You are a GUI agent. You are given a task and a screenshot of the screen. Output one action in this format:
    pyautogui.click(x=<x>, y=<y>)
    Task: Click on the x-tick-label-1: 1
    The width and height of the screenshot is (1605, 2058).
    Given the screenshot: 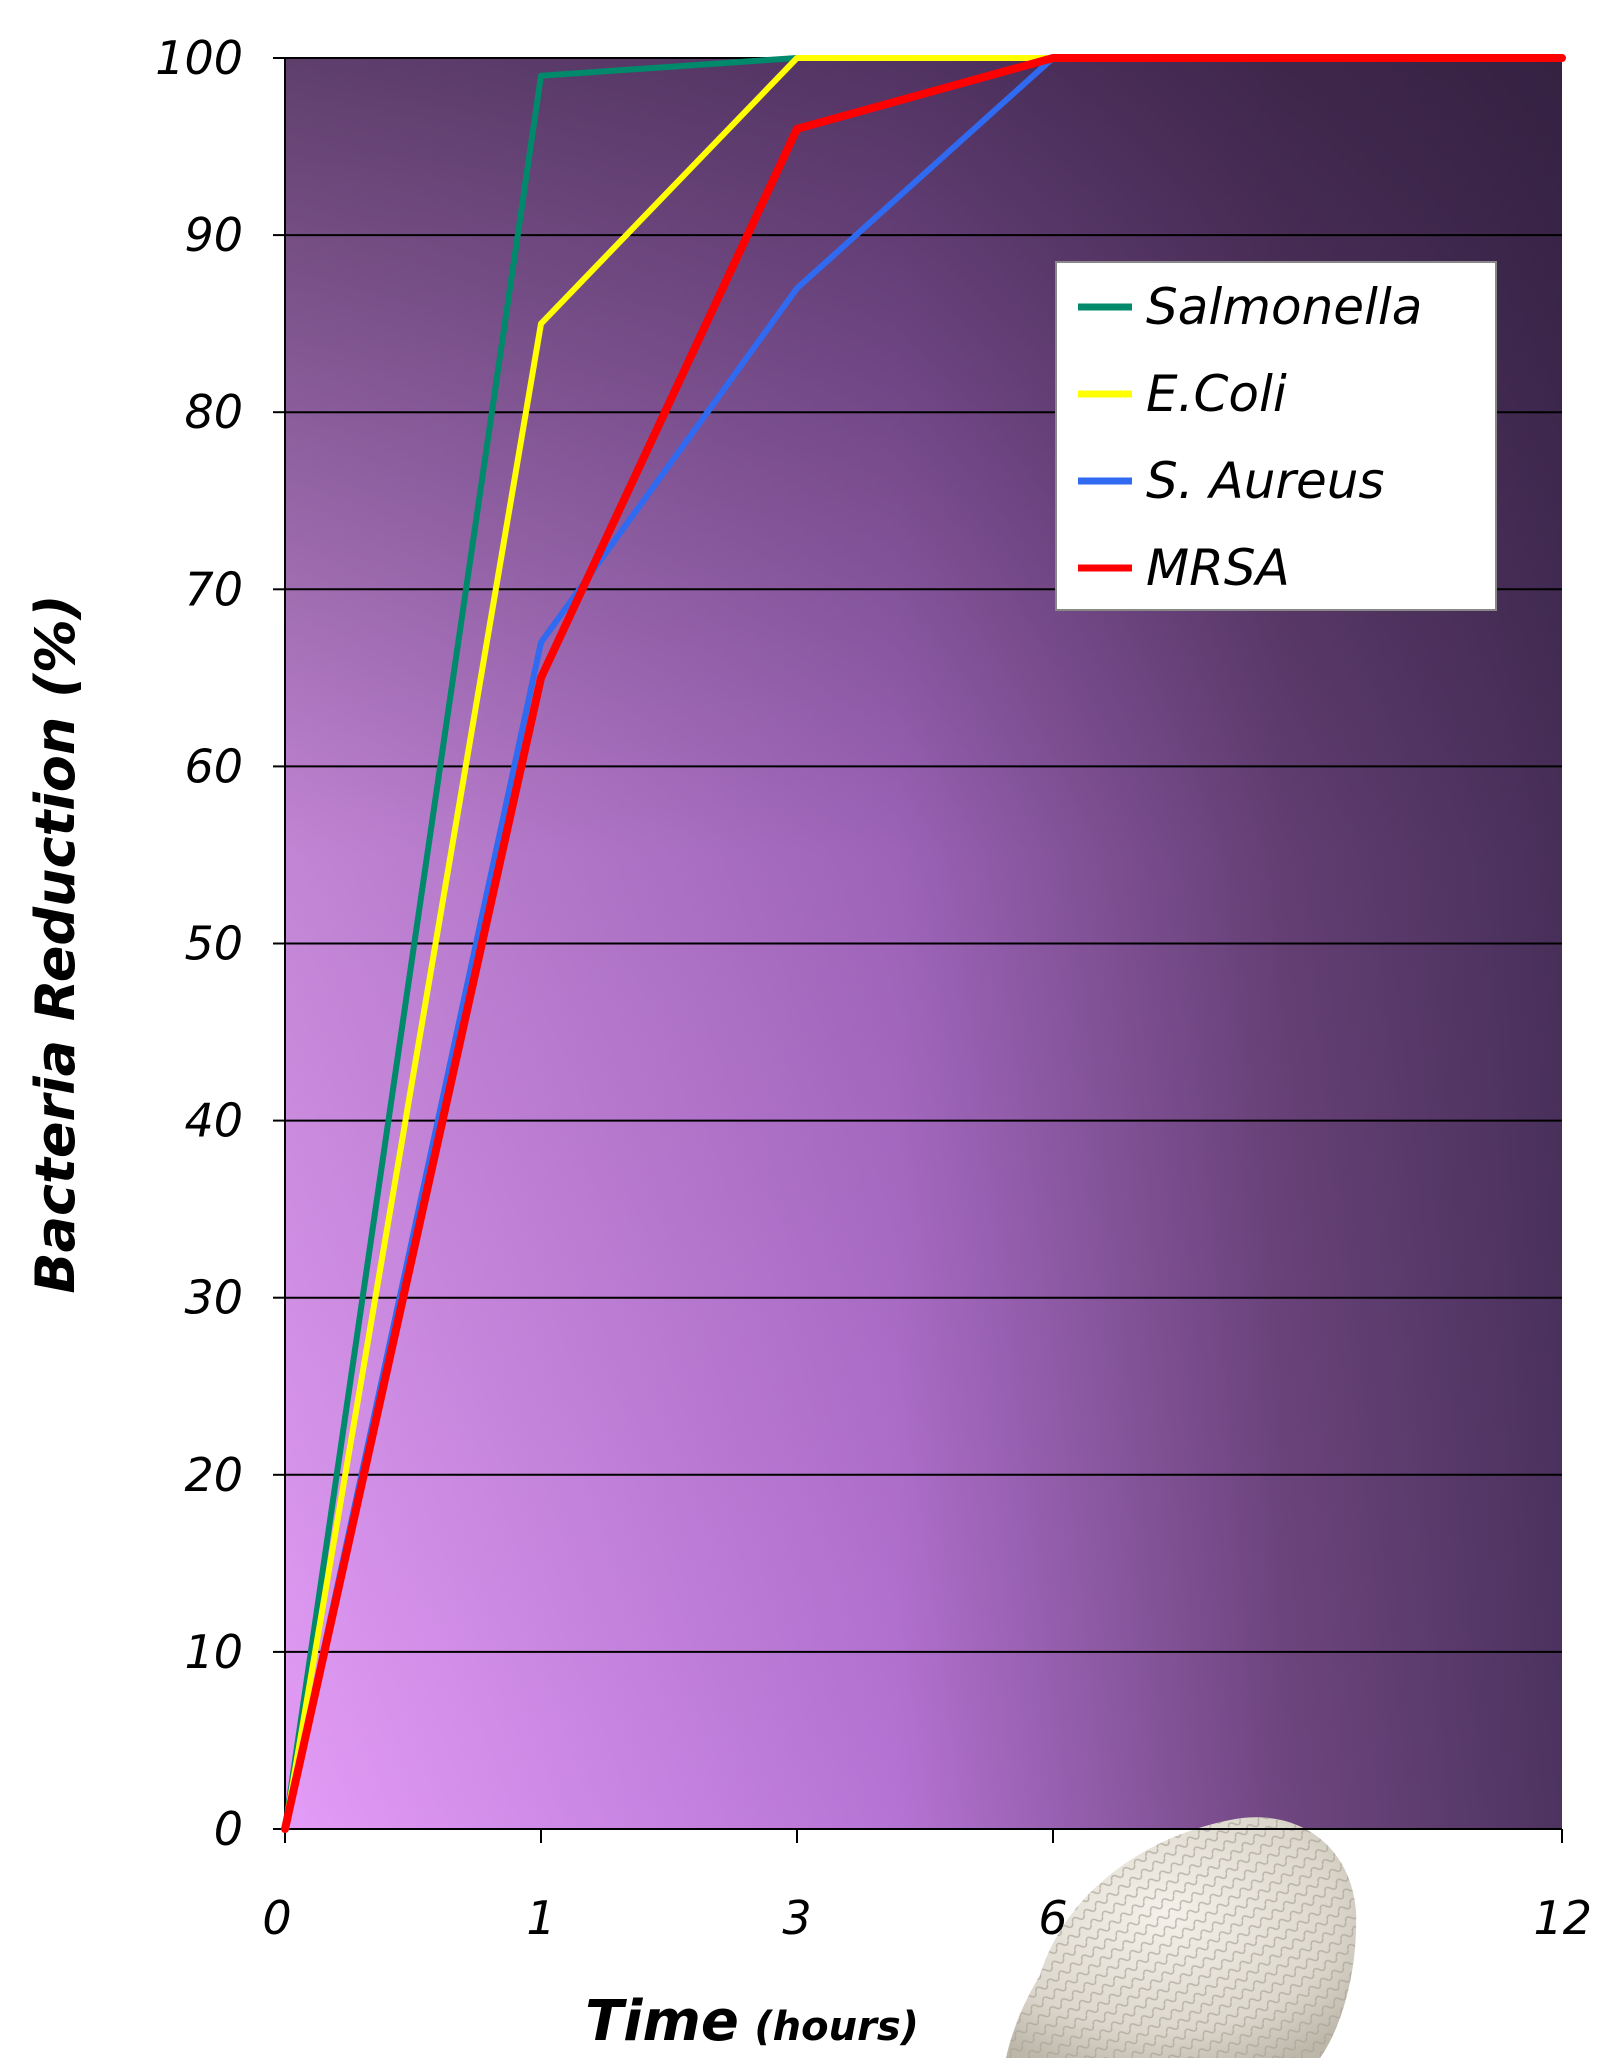 What is the action you would take?
    pyautogui.click(x=540, y=1918)
    